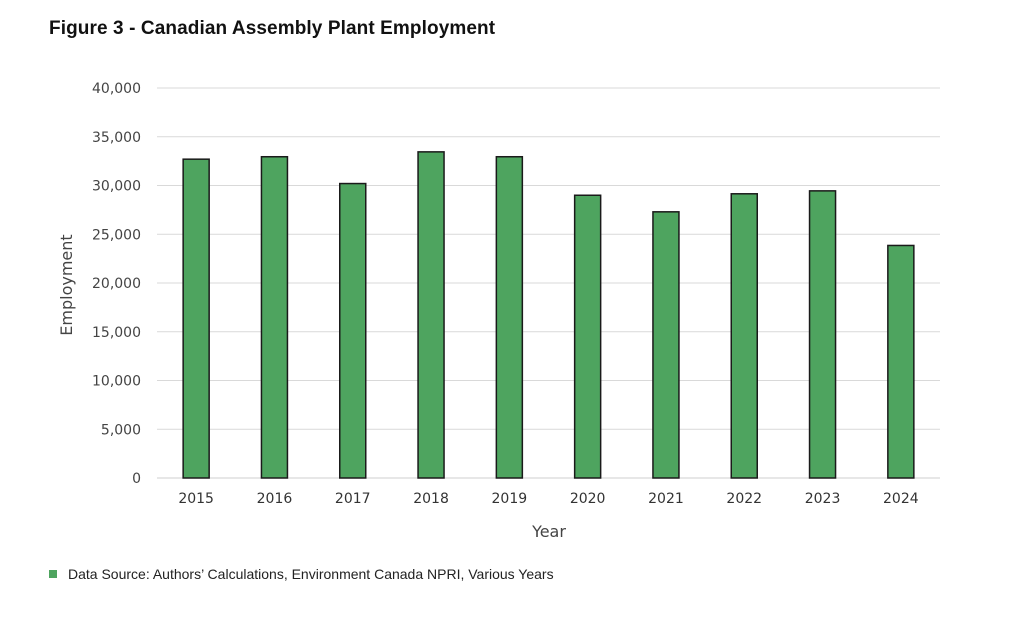  What do you see at coordinates (116, 333) in the screenshot?
I see `y-tick-label: 15,000` at bounding box center [116, 333].